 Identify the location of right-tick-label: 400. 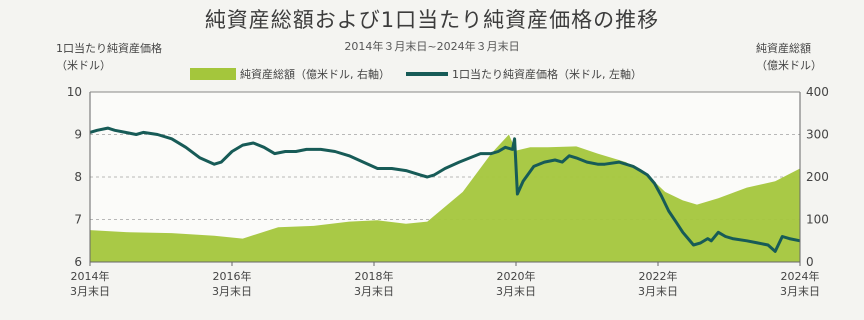
(817, 92).